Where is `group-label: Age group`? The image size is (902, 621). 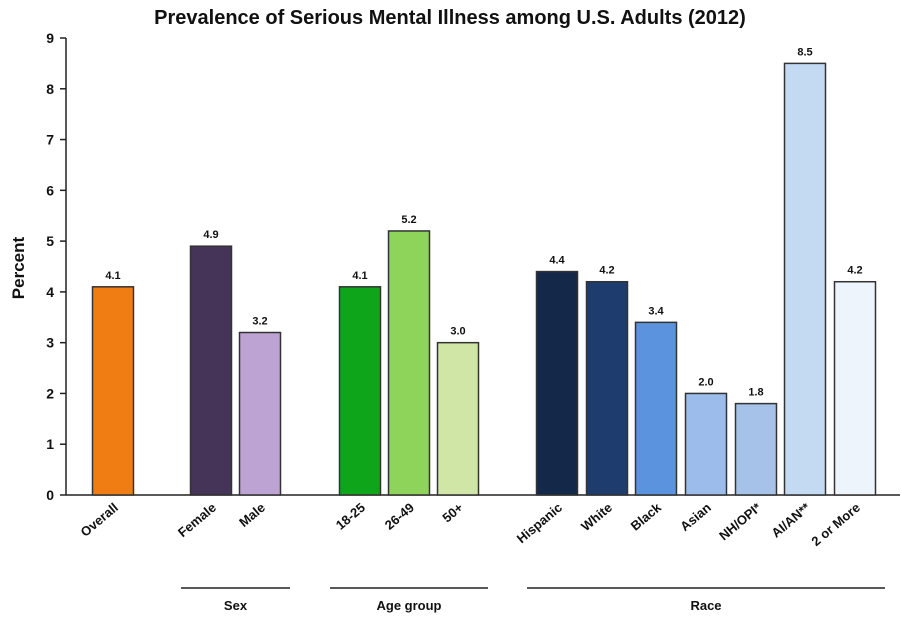 group-label: Age group is located at coordinates (409, 605).